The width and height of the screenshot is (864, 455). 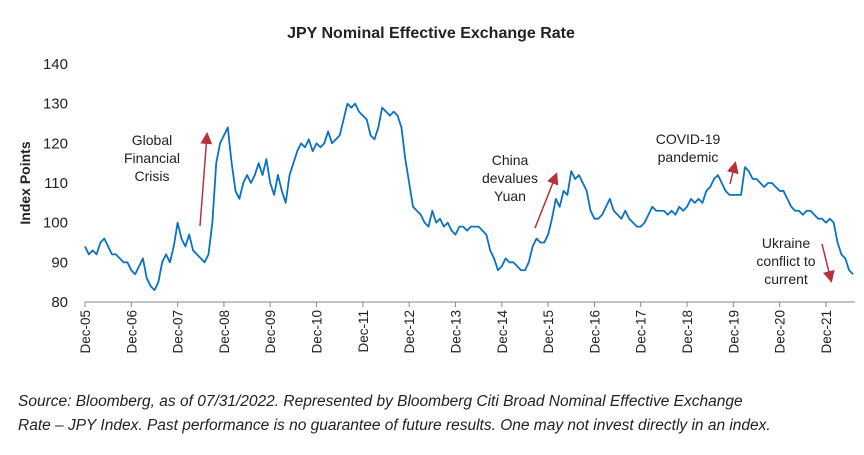 What do you see at coordinates (431, 33) in the screenshot?
I see `chart-title: JPY Nominal Effective Exchange Rate` at bounding box center [431, 33].